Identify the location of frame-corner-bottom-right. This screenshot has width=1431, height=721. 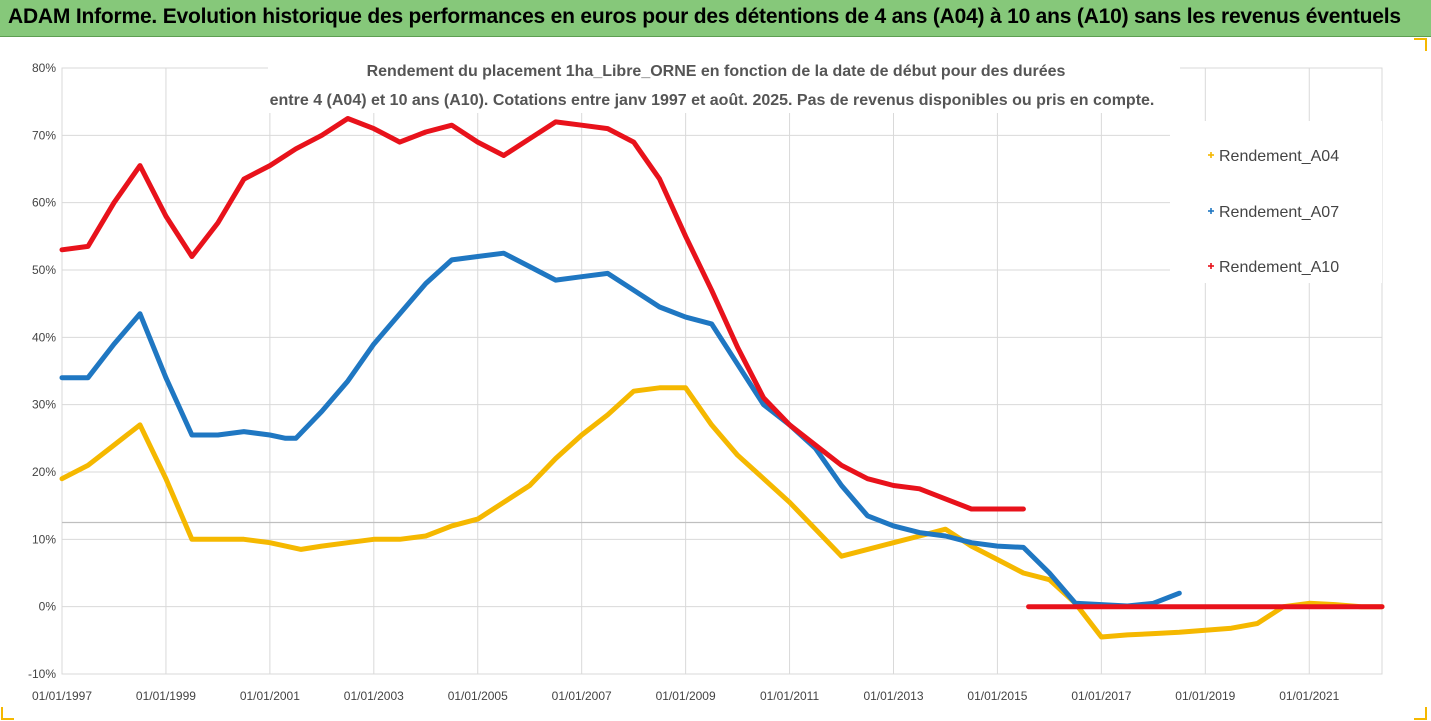
(1420, 713).